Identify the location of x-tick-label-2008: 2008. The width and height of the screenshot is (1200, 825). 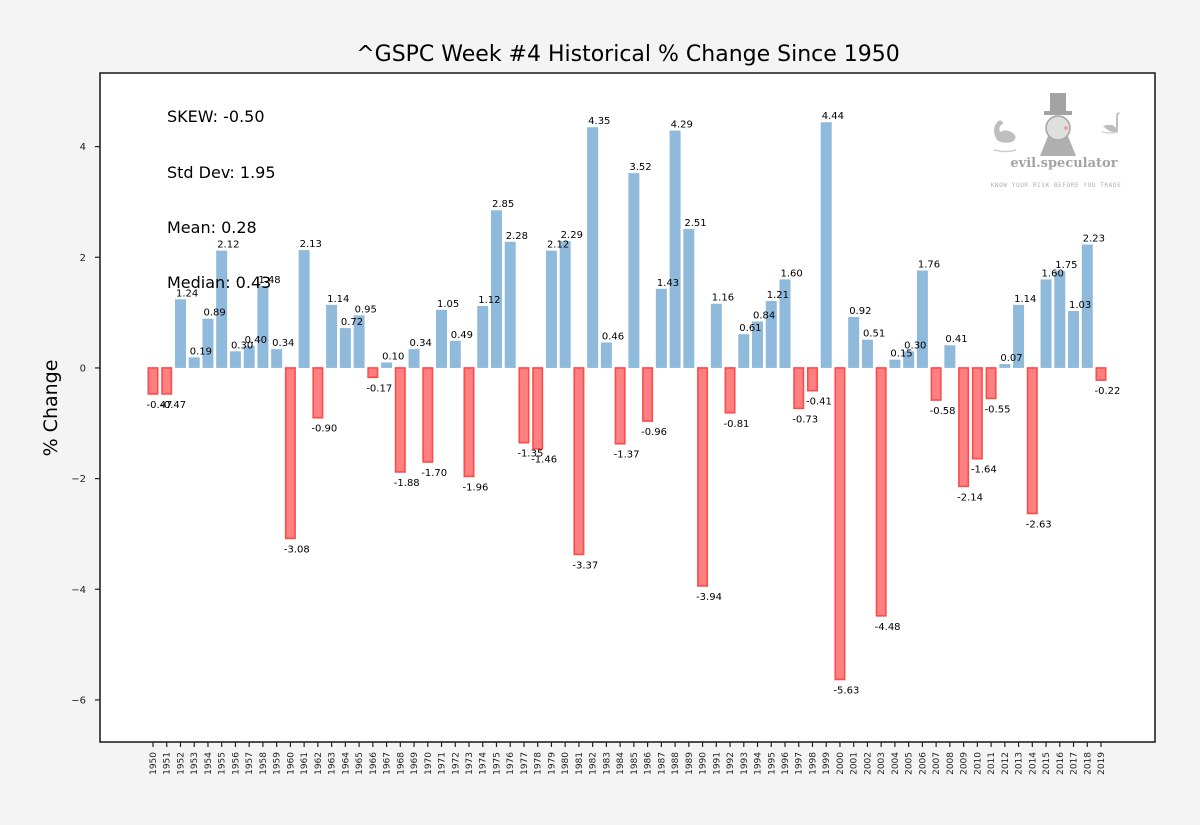
(951, 763).